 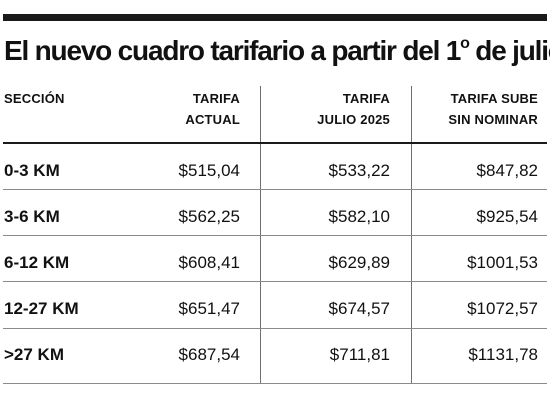 I want to click on row-1-sin-nominar: $847,82, so click(x=507, y=170).